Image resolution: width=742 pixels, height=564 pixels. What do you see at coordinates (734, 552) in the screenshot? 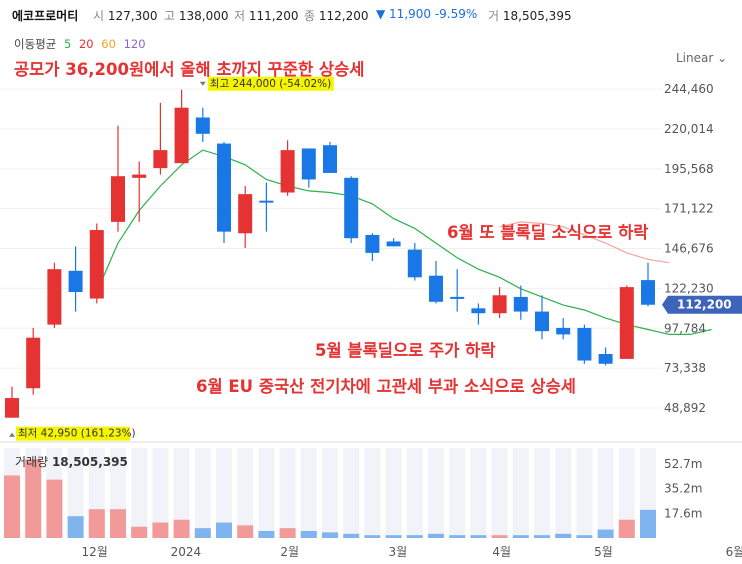
I see `time-tick-label: 6월` at bounding box center [734, 552].